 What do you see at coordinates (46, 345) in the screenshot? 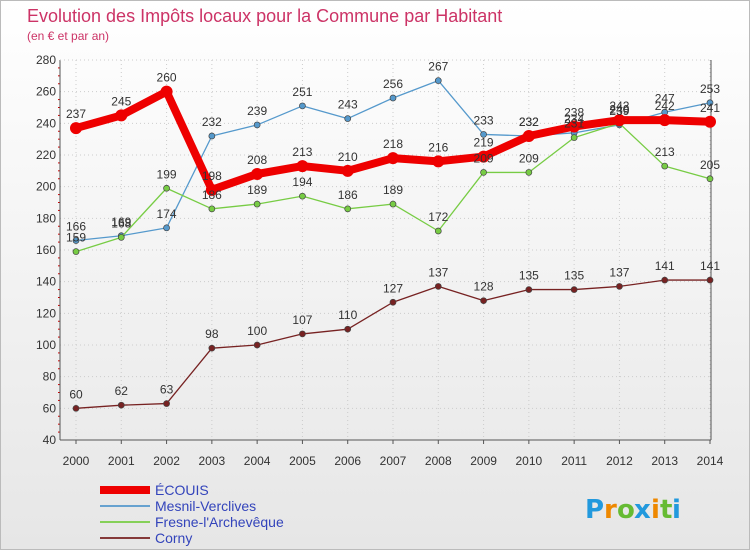
I see `y-tick-label: 100` at bounding box center [46, 345].